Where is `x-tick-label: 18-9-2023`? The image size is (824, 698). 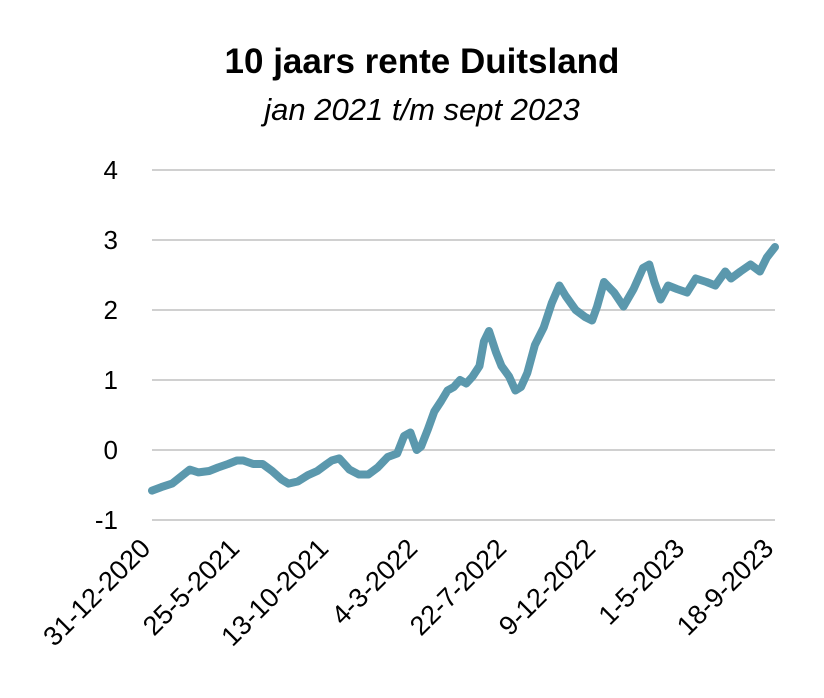 x-tick-label: 18-9-2023 is located at coordinates (725, 587).